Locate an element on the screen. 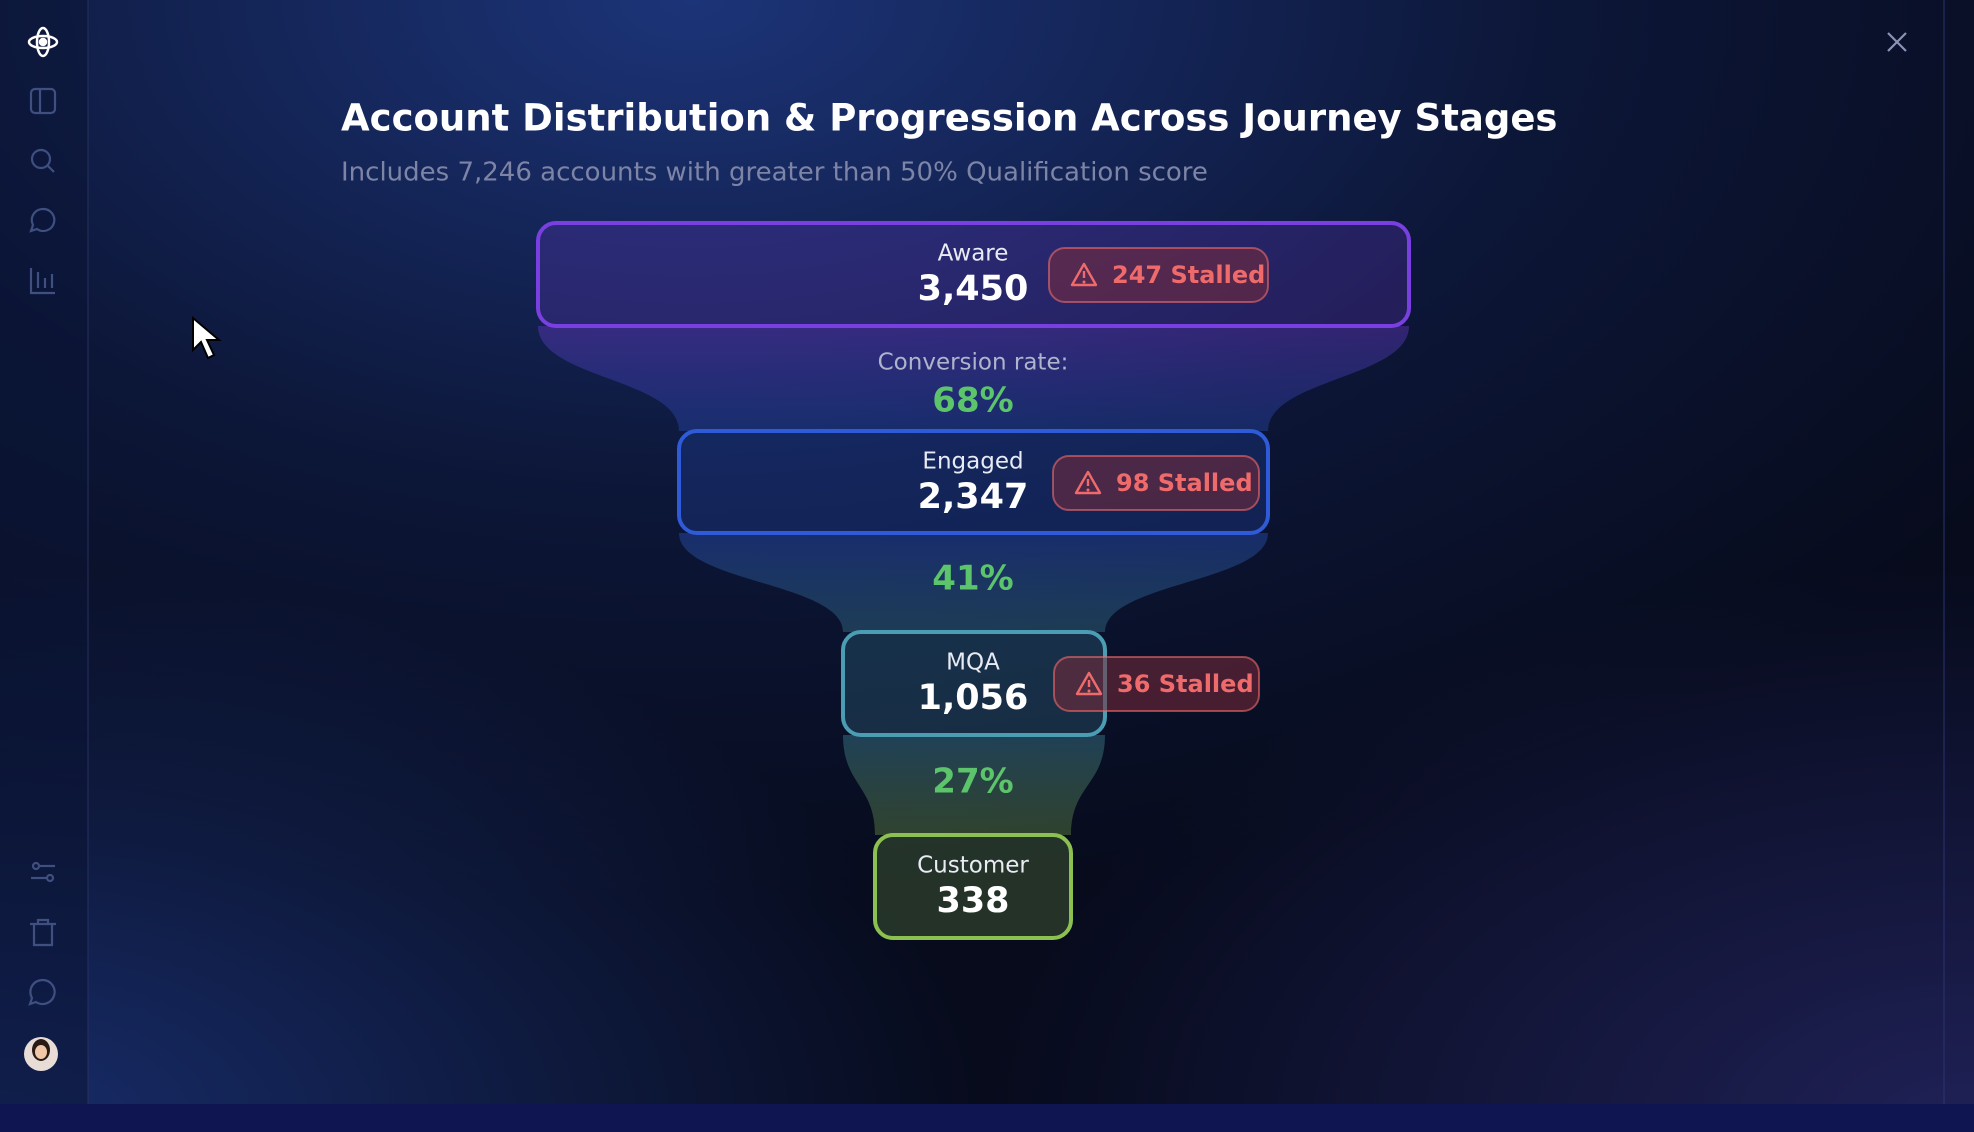  stage-value: 338 is located at coordinates (972, 901).